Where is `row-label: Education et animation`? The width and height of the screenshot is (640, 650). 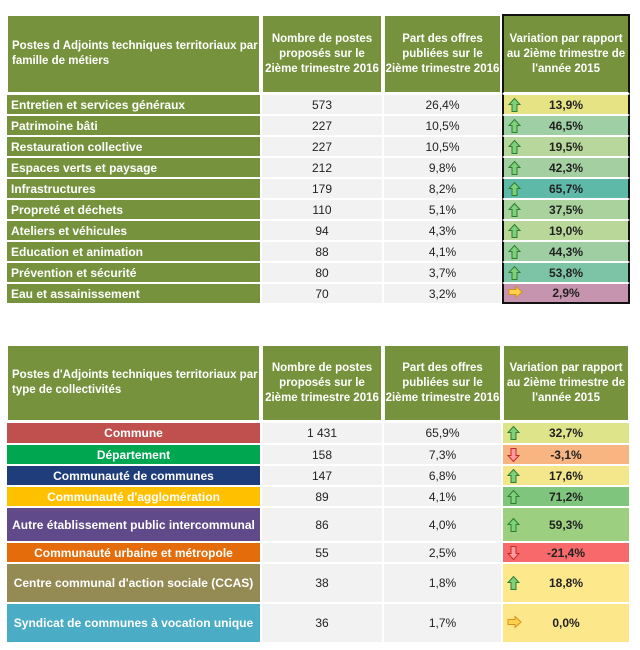 row-label: Education et animation is located at coordinates (133, 251).